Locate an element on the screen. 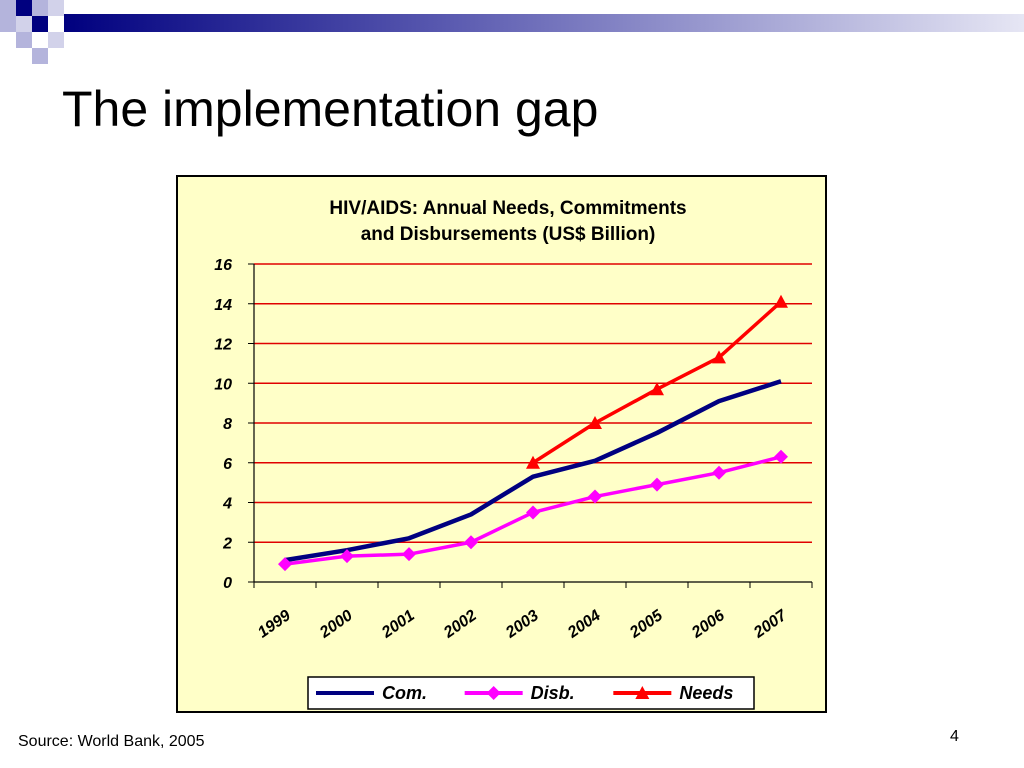 This screenshot has width=1024, height=768. x-tick-label: 2007 is located at coordinates (770, 625).